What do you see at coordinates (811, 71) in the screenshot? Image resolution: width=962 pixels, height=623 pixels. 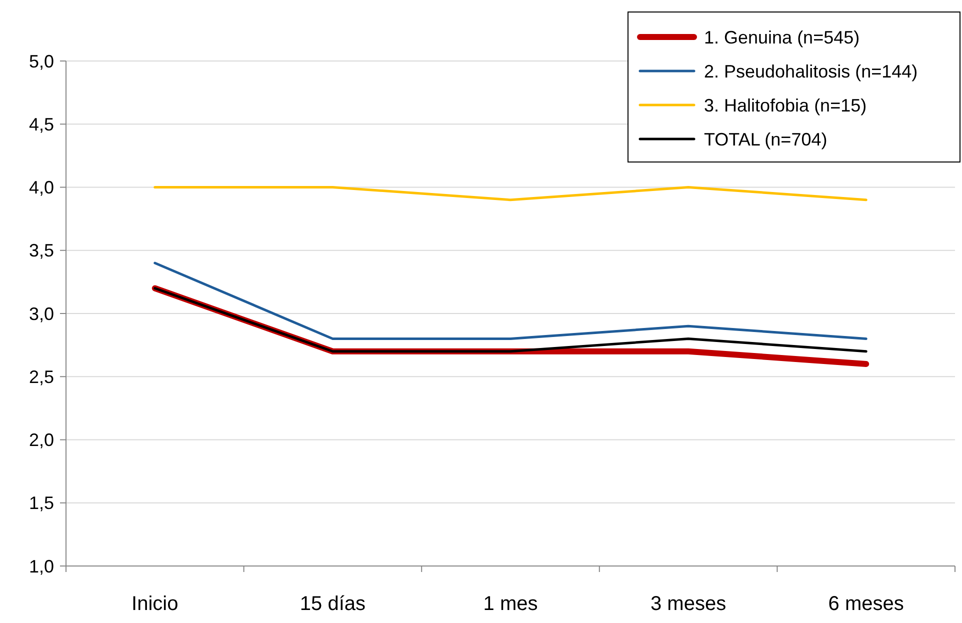 I see `legend-label: 2. Pseudohalitosis (n=144)` at bounding box center [811, 71].